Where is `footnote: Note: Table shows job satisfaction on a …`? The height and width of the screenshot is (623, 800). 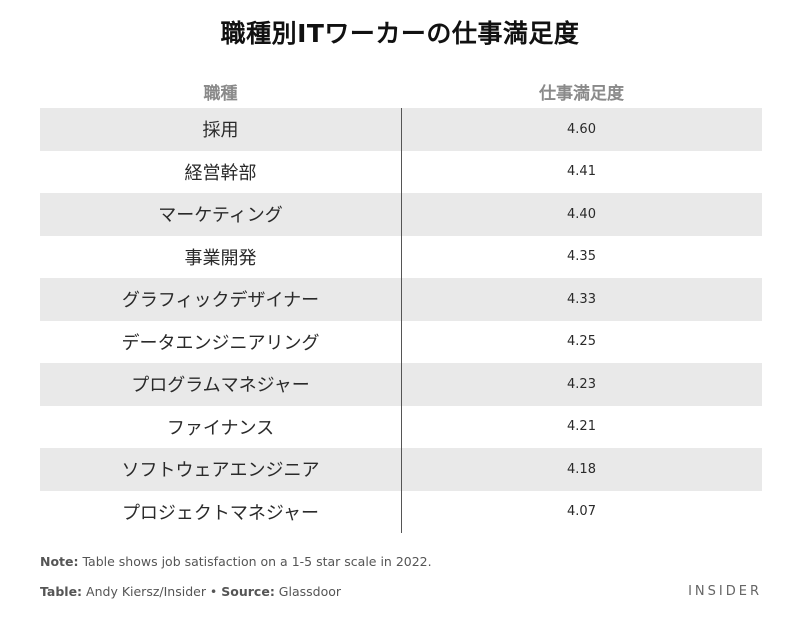
footnote: Note: Table shows job satisfaction on a … is located at coordinates (236, 561).